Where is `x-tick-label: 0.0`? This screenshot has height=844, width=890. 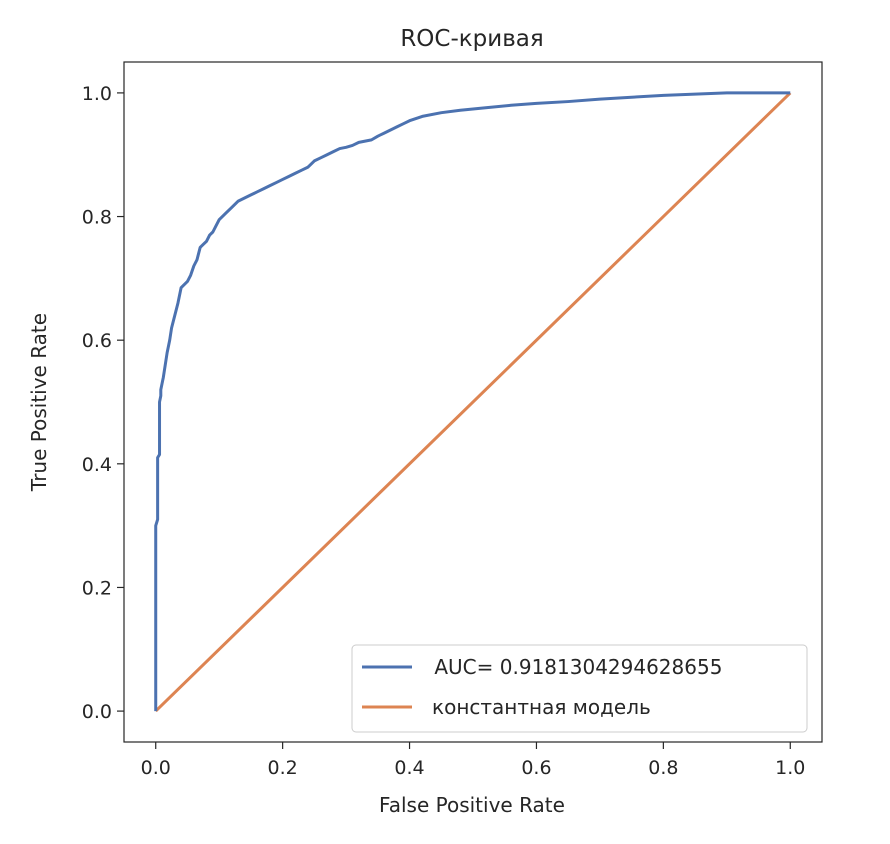
x-tick-label: 0.0 is located at coordinates (156, 768).